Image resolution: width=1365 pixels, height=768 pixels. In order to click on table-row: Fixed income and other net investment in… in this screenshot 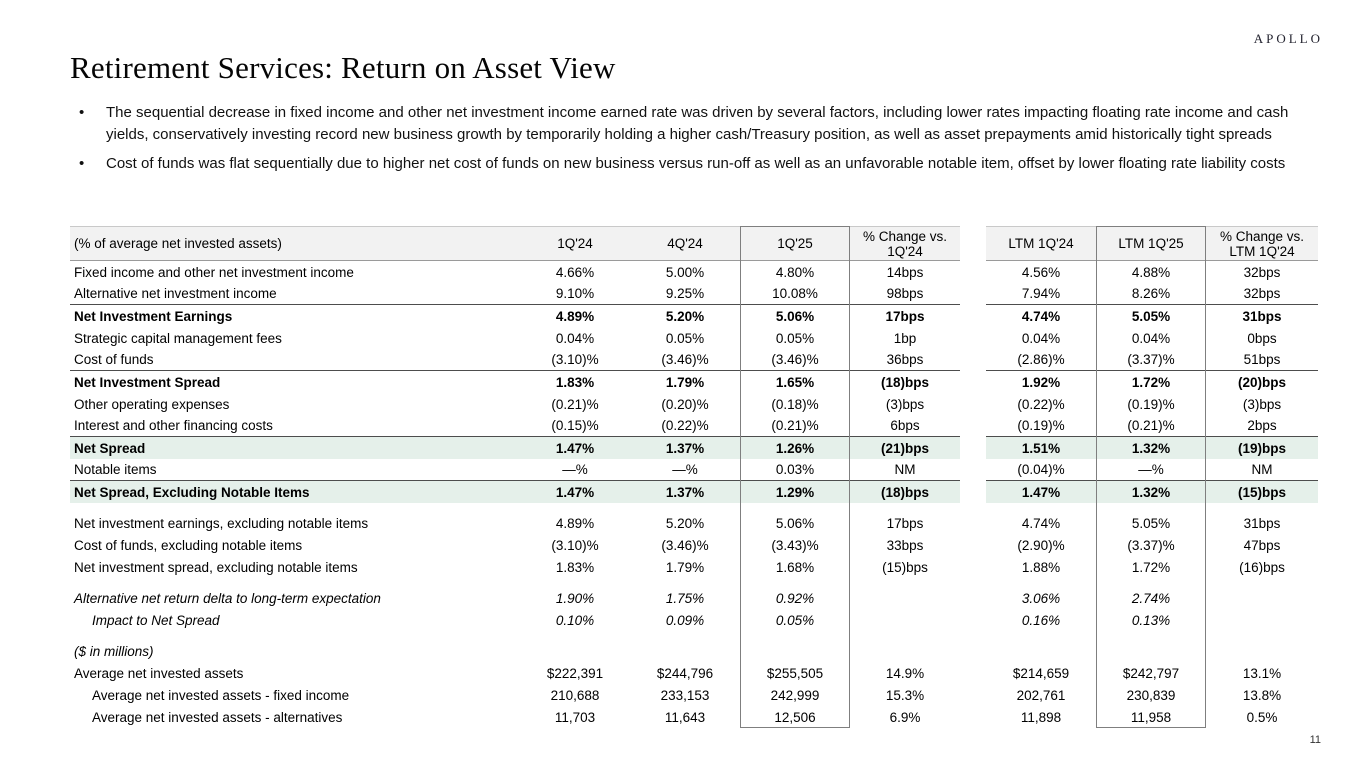, I will do `click(694, 272)`.